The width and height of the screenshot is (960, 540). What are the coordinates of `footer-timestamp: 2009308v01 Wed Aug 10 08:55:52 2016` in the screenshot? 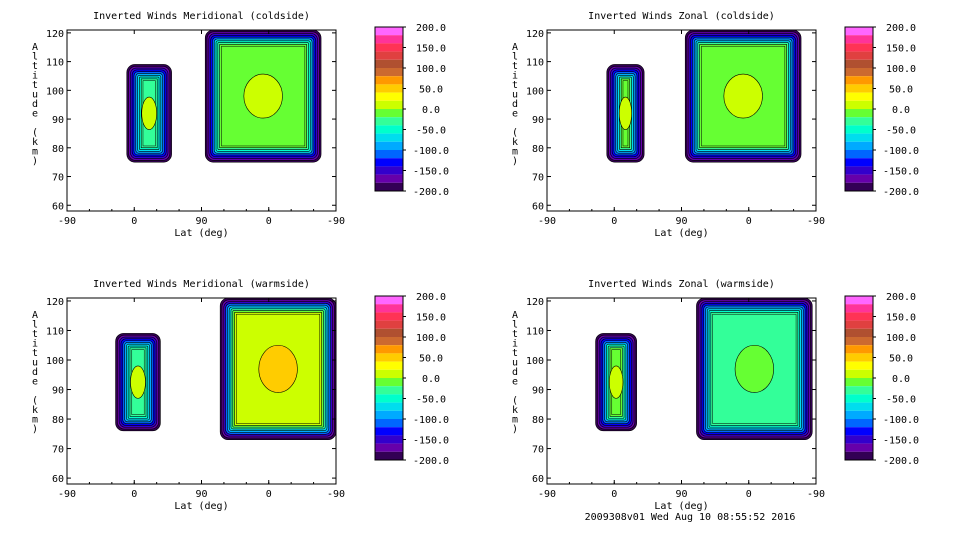 It's located at (690, 517).